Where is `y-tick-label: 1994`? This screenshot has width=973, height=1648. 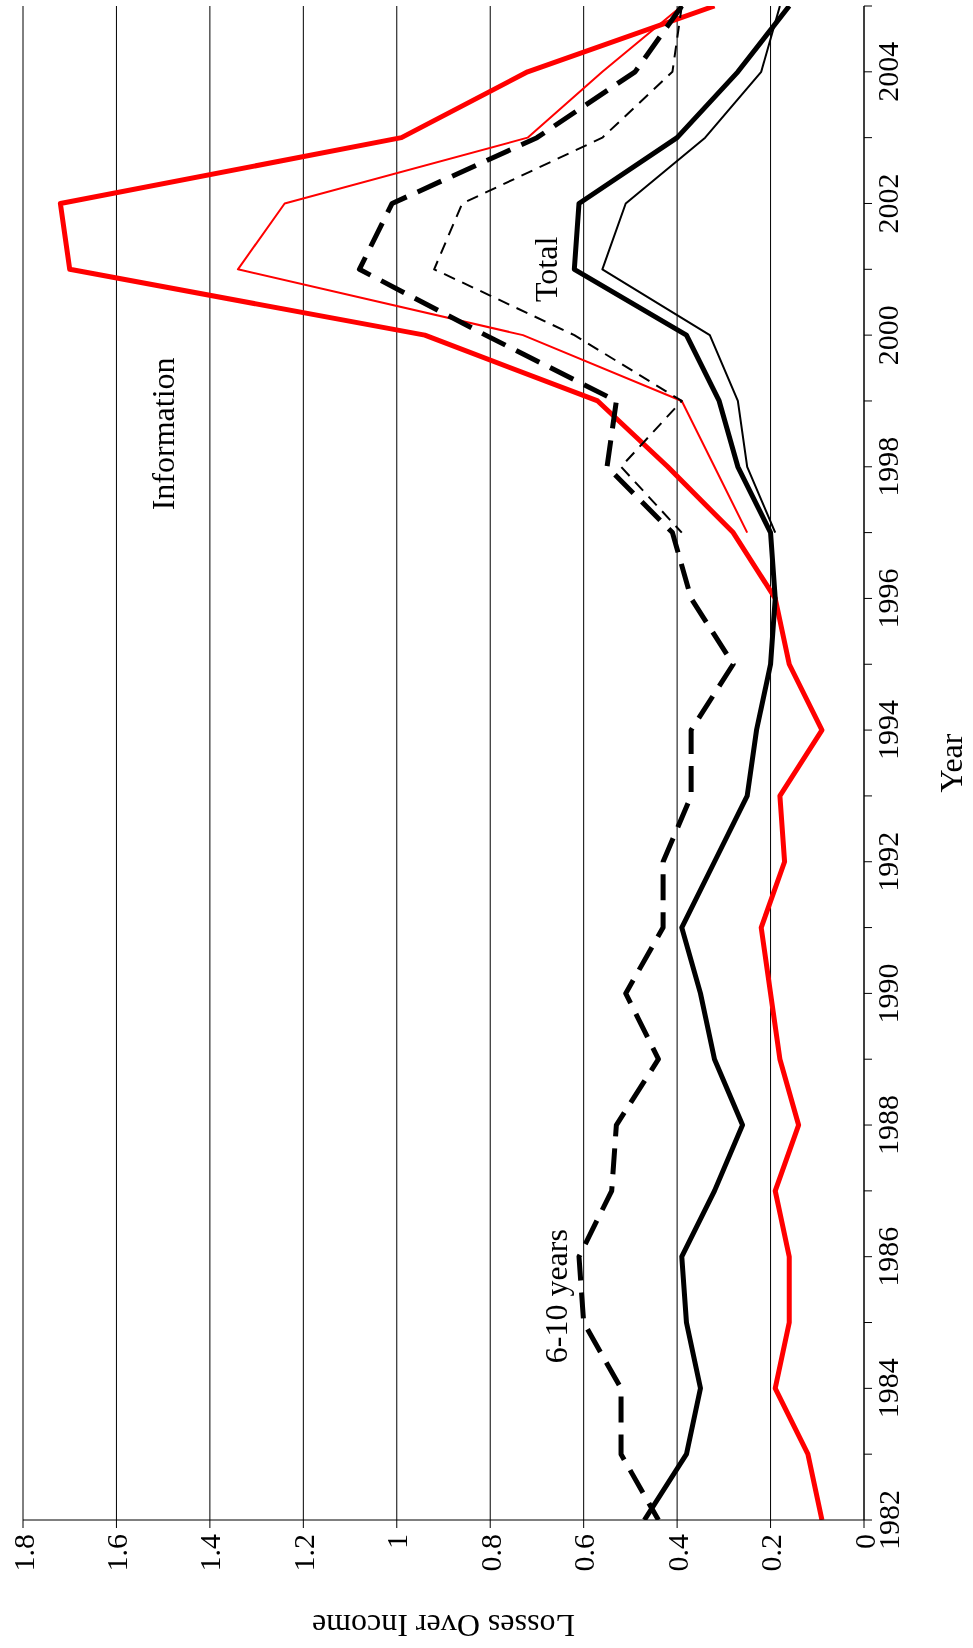
y-tick-label: 1994 is located at coordinates (888, 730).